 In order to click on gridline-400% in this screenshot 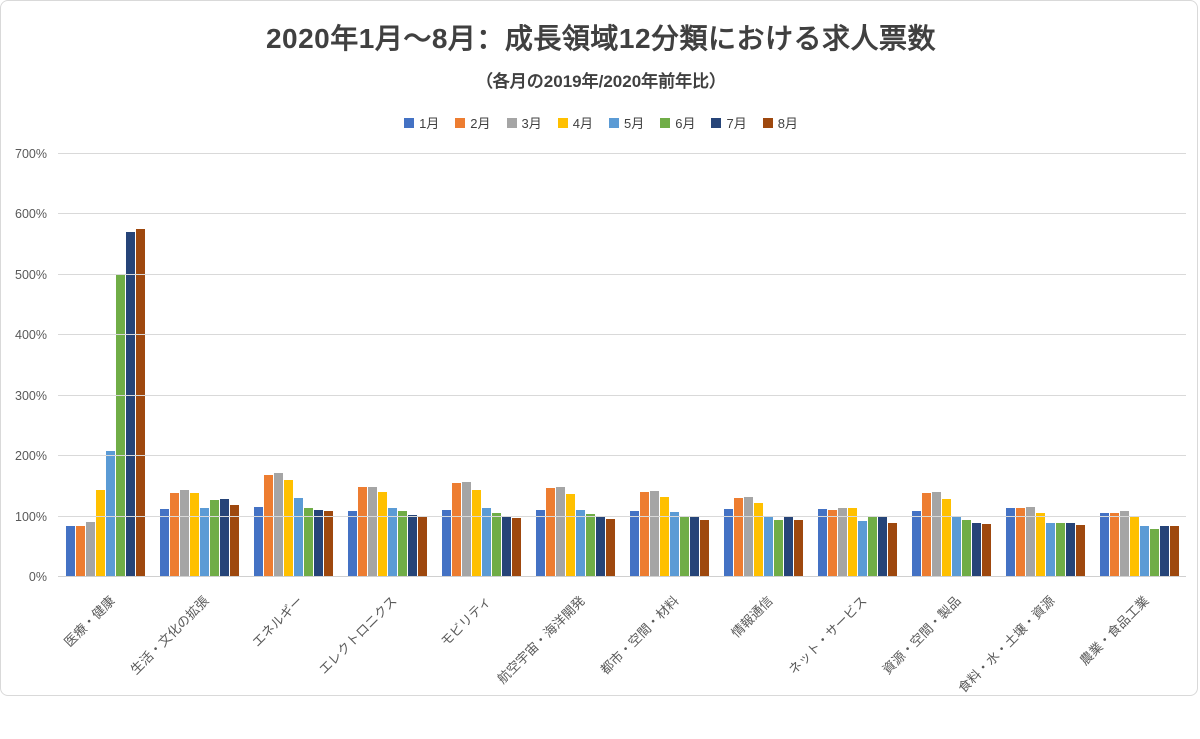, I will do `click(622, 335)`.